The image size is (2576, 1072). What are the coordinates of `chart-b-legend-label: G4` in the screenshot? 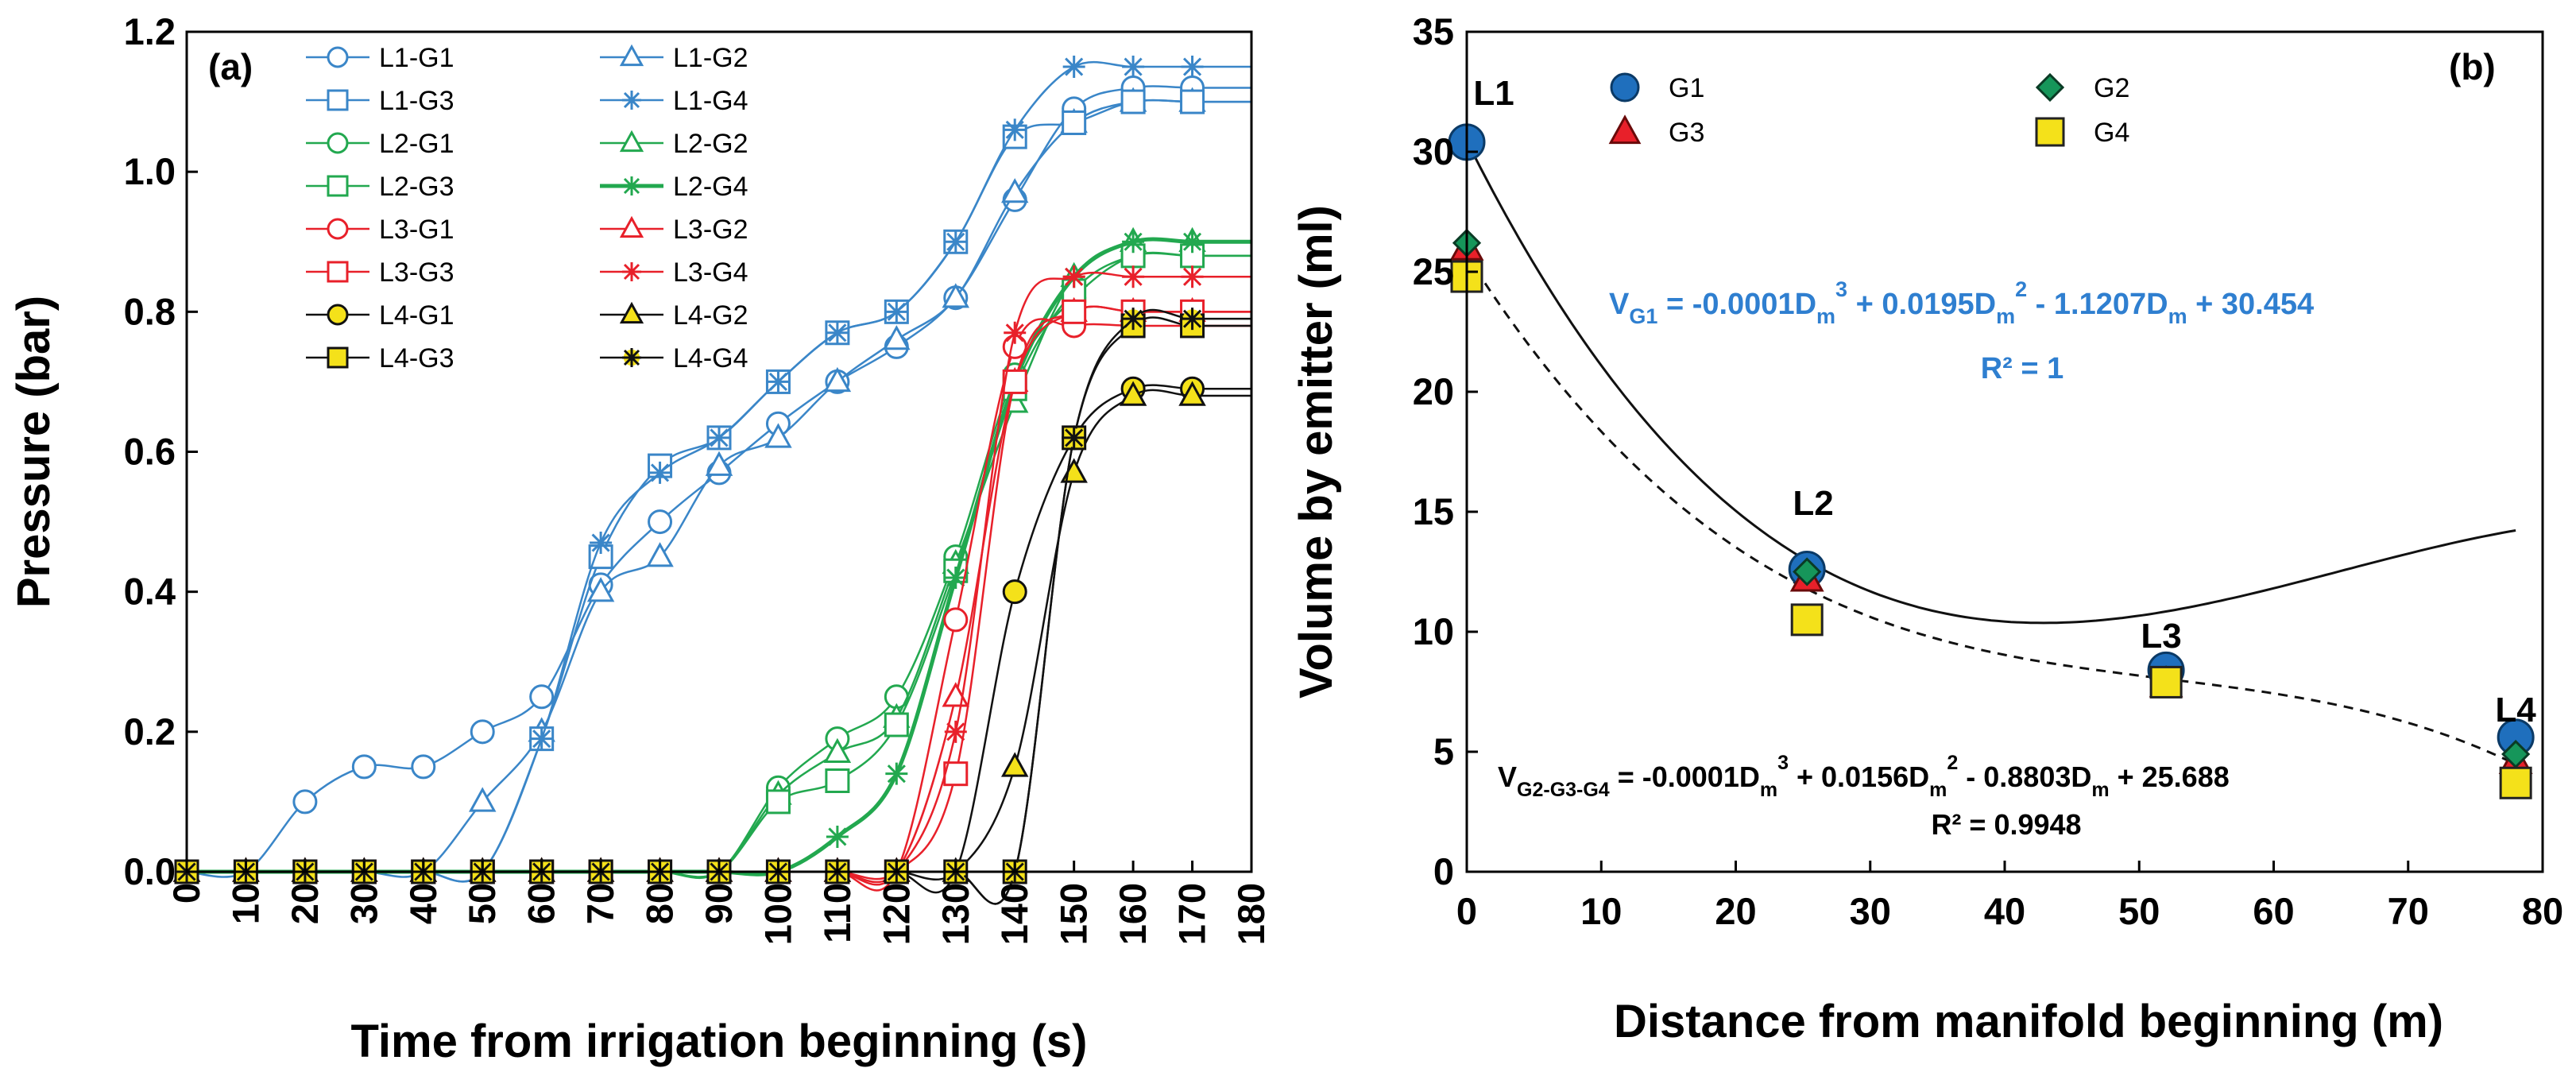 It's located at (2111, 133).